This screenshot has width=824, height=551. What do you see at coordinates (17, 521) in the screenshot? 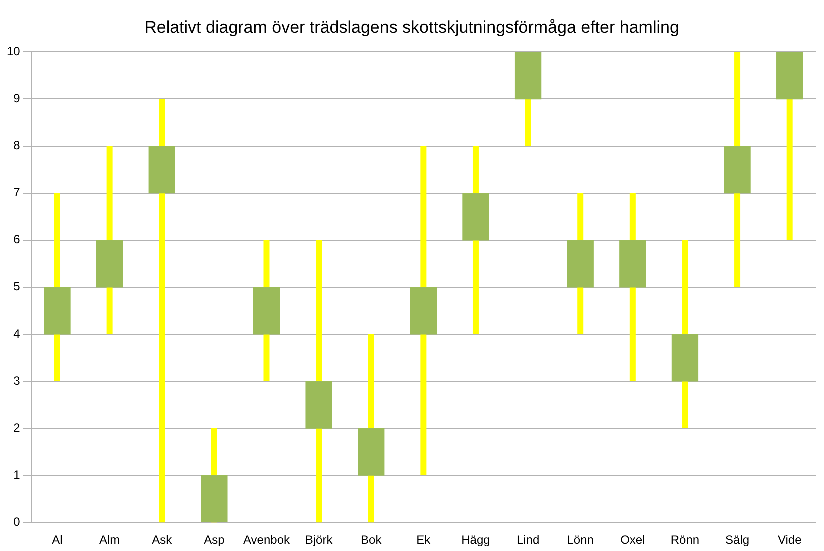
I see `y-tick-label: 0` at bounding box center [17, 521].